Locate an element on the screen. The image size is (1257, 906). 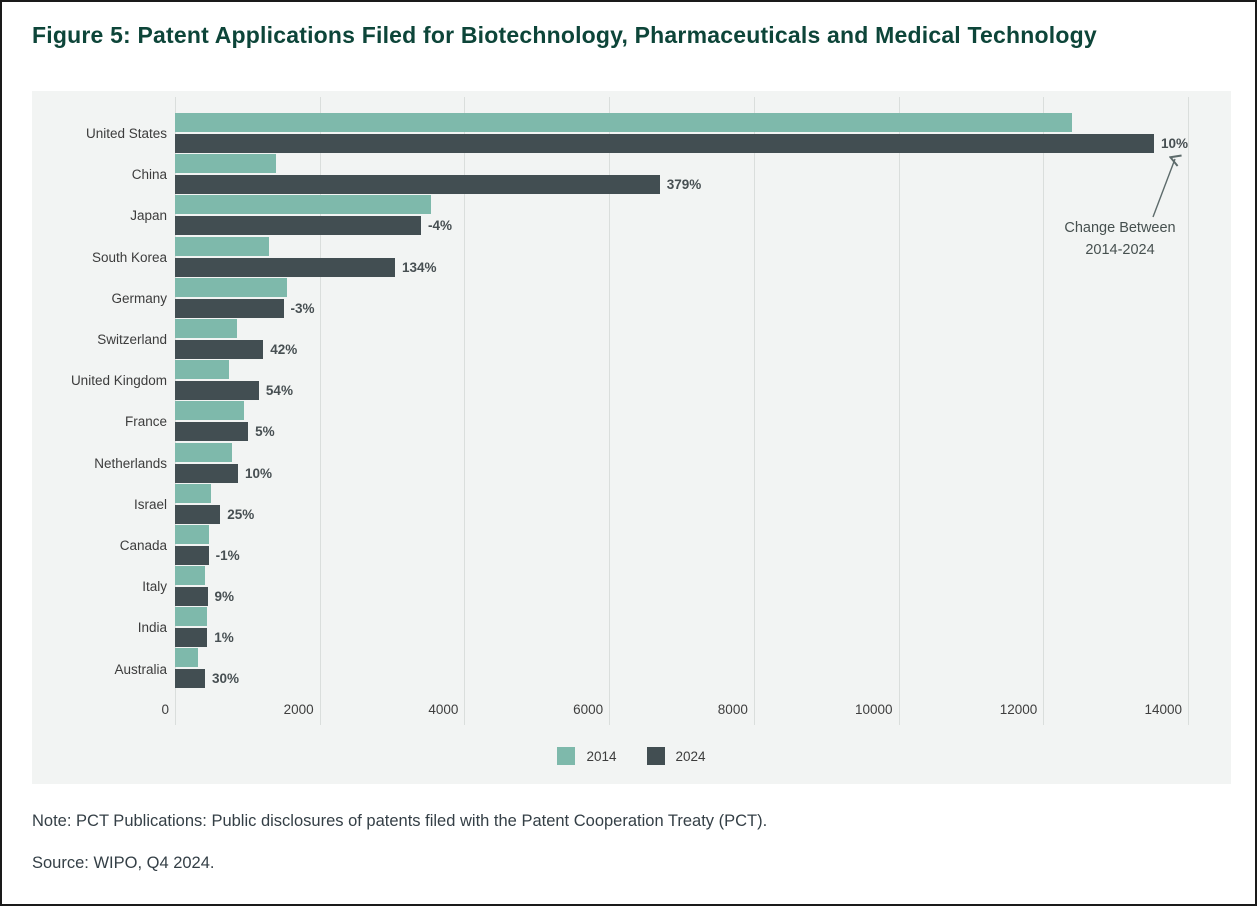
chart-legend: 2014 2024 is located at coordinates (631, 756).